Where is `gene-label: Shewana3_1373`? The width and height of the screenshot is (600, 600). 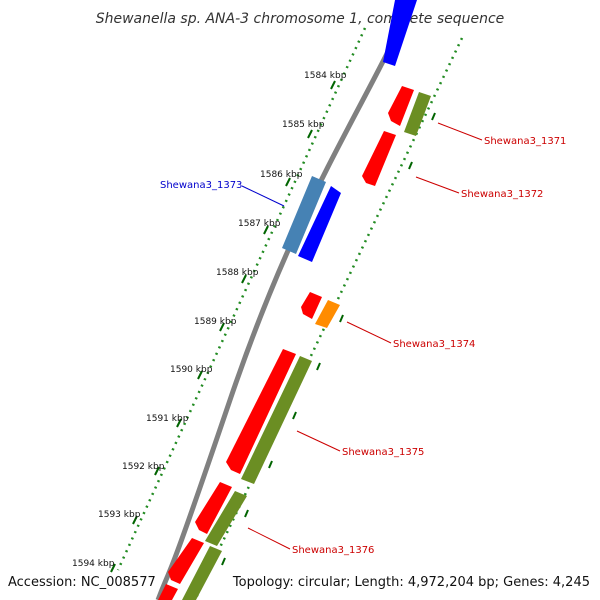
gene-label: Shewana3_1373 is located at coordinates (201, 185).